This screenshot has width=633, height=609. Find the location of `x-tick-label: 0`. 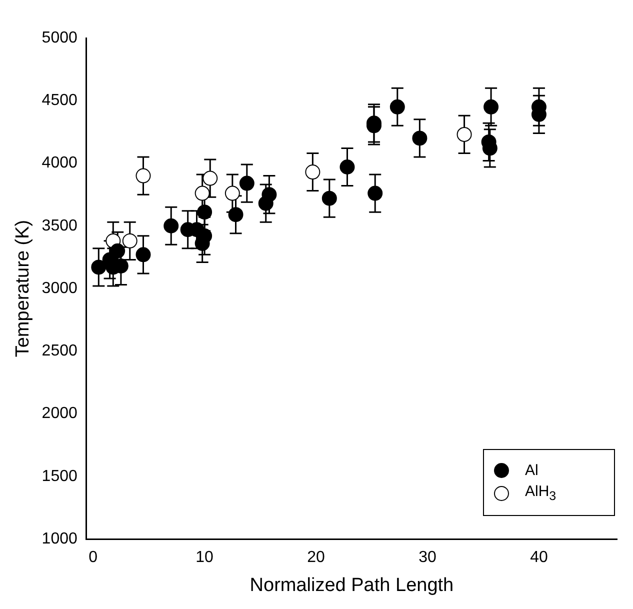

x-tick-label: 0 is located at coordinates (93, 557).